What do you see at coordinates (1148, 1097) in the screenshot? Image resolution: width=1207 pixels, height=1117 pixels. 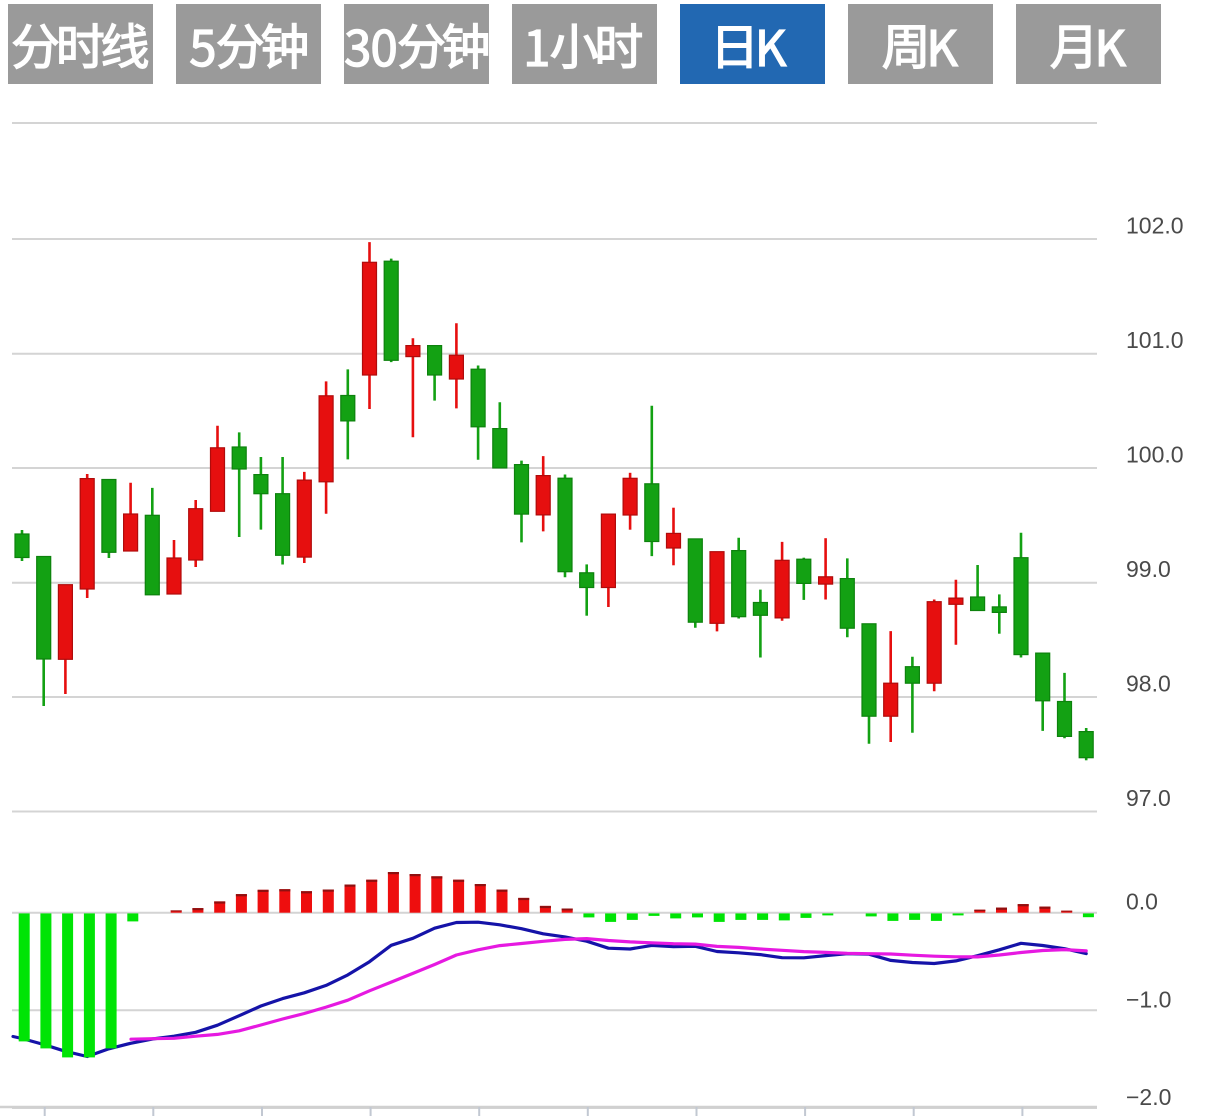 I see `svg-text: −2.0` at bounding box center [1148, 1097].